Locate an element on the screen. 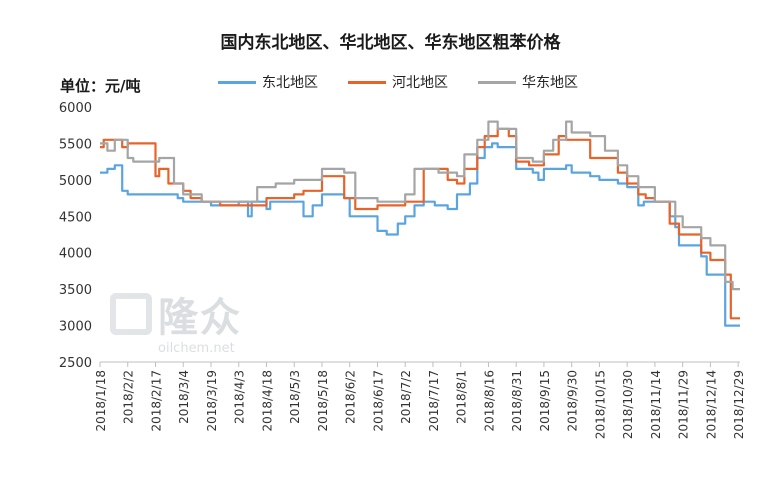 The height and width of the screenshot is (483, 781). chart-title: 国内东北地区、华北地区、华东地区粗苯价格 is located at coordinates (390, 43).